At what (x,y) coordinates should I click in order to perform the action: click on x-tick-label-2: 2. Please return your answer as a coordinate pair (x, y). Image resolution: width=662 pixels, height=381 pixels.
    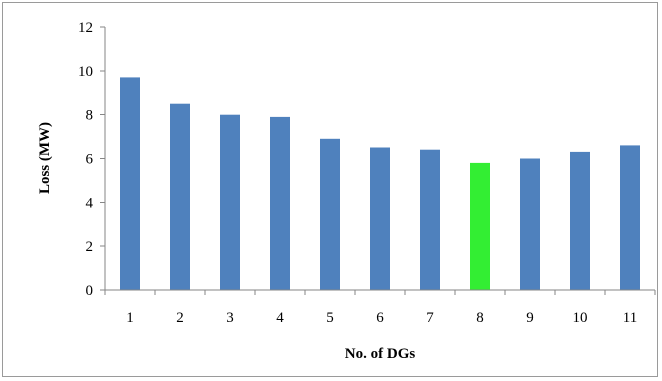
    Looking at the image, I should click on (180, 318).